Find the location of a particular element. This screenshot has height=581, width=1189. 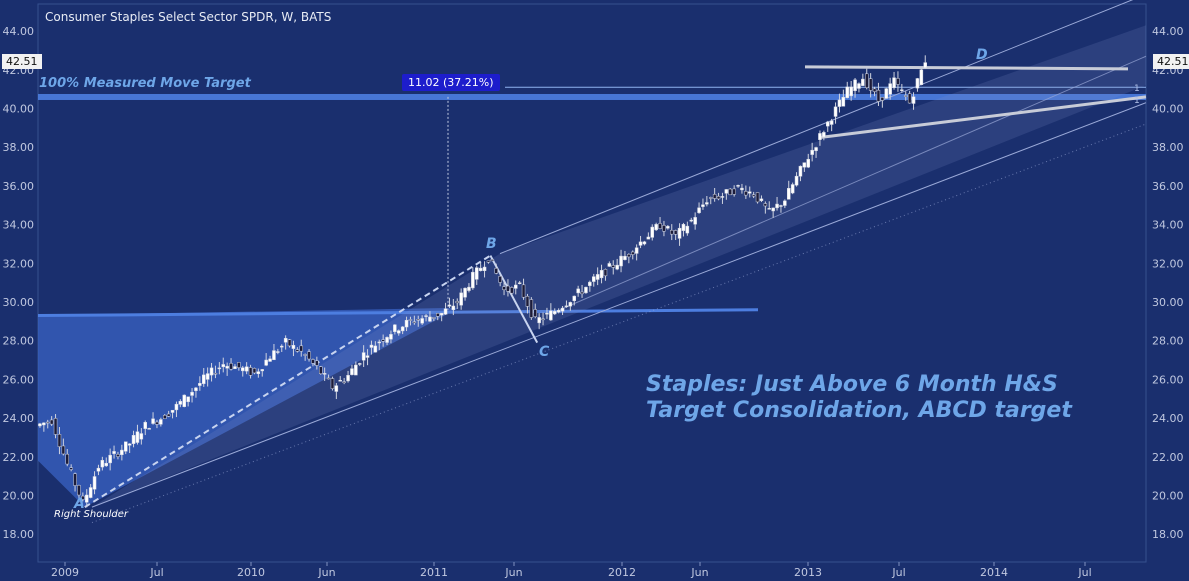

y-tick-label-left: 18.00 is located at coordinates (19, 534).